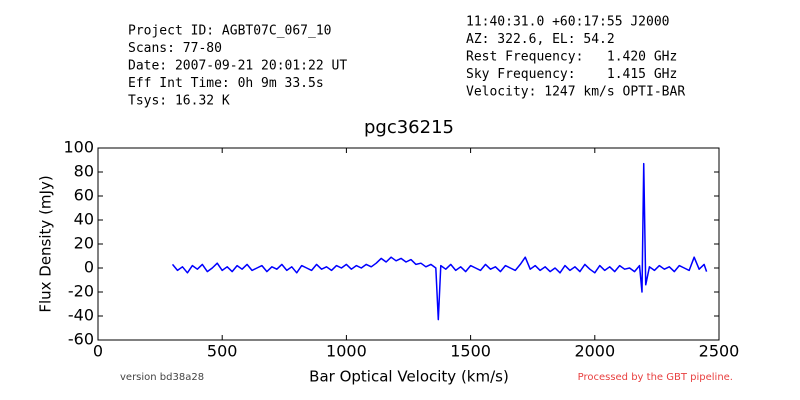 This screenshot has width=800, height=400. Describe the element at coordinates (98, 351) in the screenshot. I see `x-tick-label: 0` at that location.